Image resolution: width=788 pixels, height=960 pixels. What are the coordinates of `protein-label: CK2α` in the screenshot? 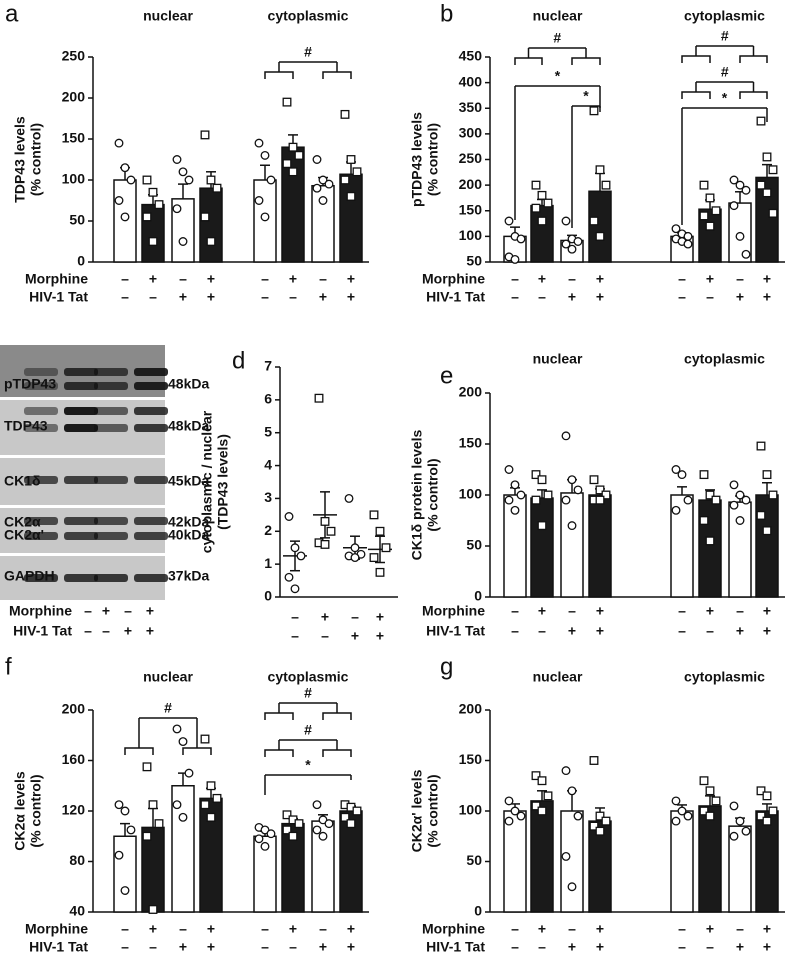 It's located at (22, 522).